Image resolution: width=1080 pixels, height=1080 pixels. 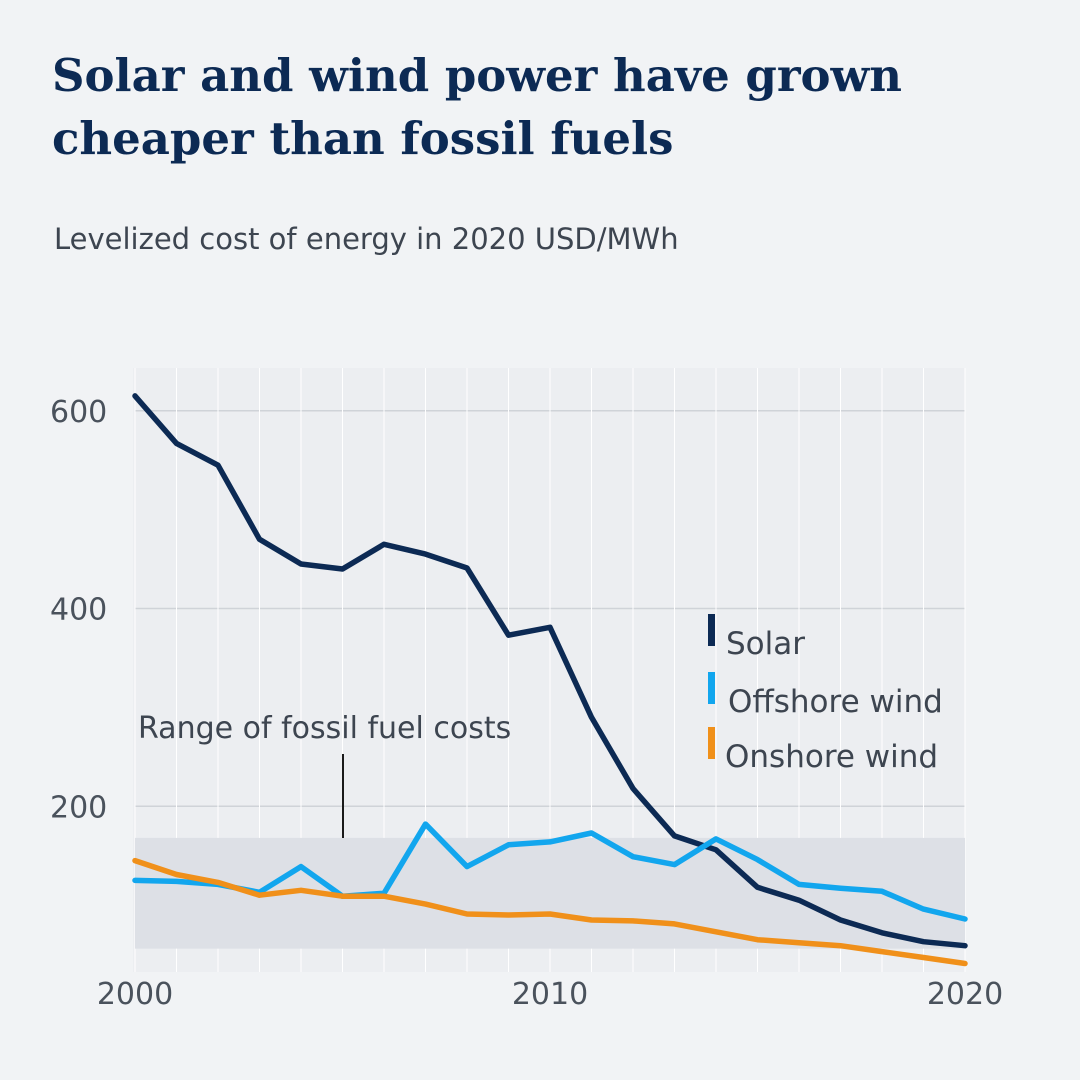 What do you see at coordinates (550, 871) in the screenshot?
I see `series-line-offshore-wind` at bounding box center [550, 871].